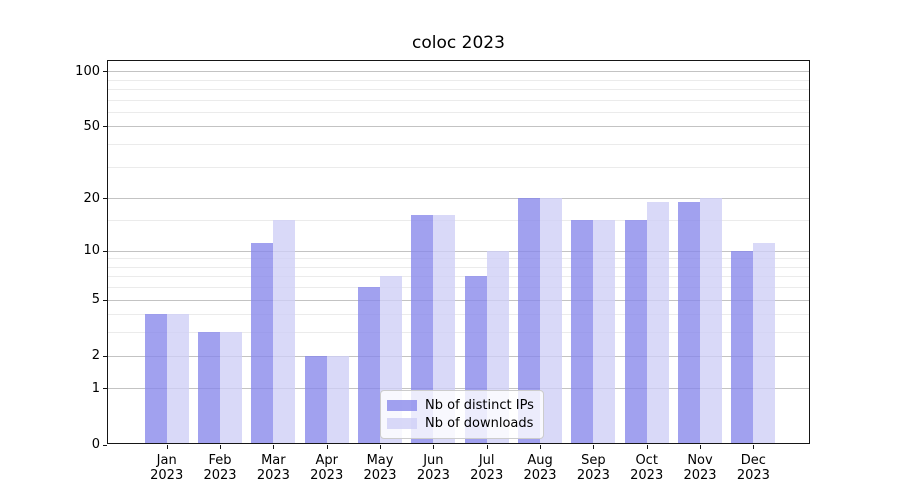 This screenshot has height=500, width=900. Describe the element at coordinates (262, 344) in the screenshot. I see `bar-nb-of-distinct-ips-mar` at that location.